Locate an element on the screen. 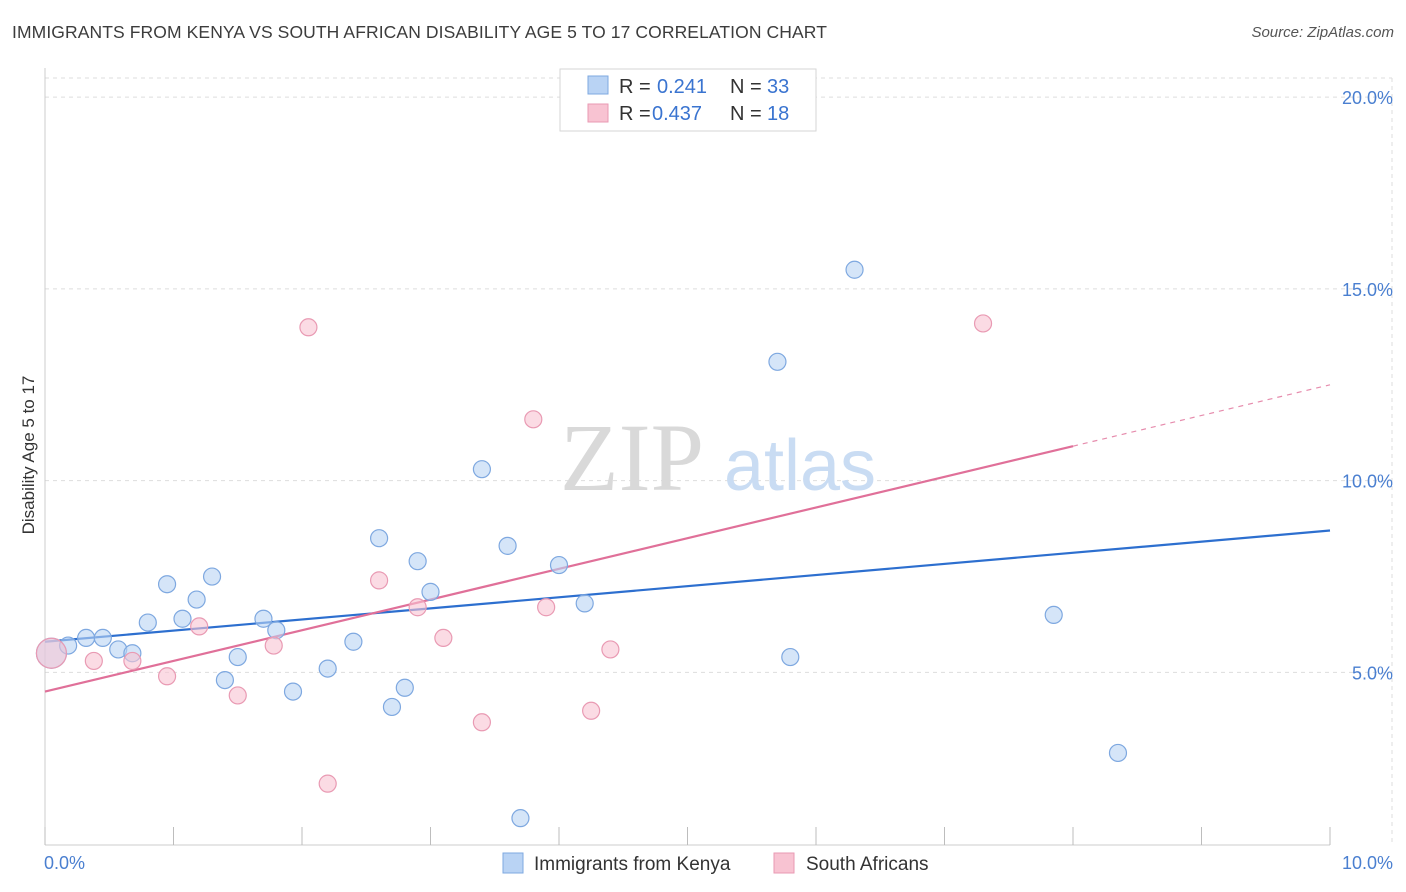 The width and height of the screenshot is (1406, 892). y-tick-label: 5.0% is located at coordinates (1372, 673).